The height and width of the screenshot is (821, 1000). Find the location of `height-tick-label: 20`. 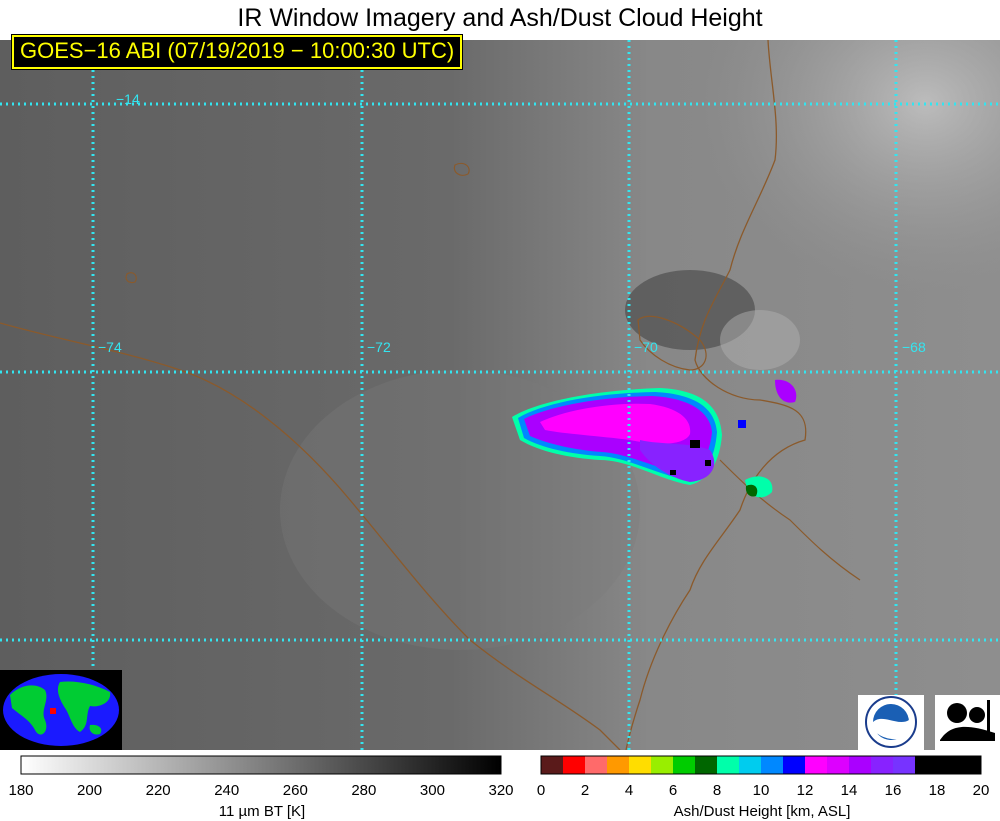

height-tick-label: 20 is located at coordinates (981, 790).